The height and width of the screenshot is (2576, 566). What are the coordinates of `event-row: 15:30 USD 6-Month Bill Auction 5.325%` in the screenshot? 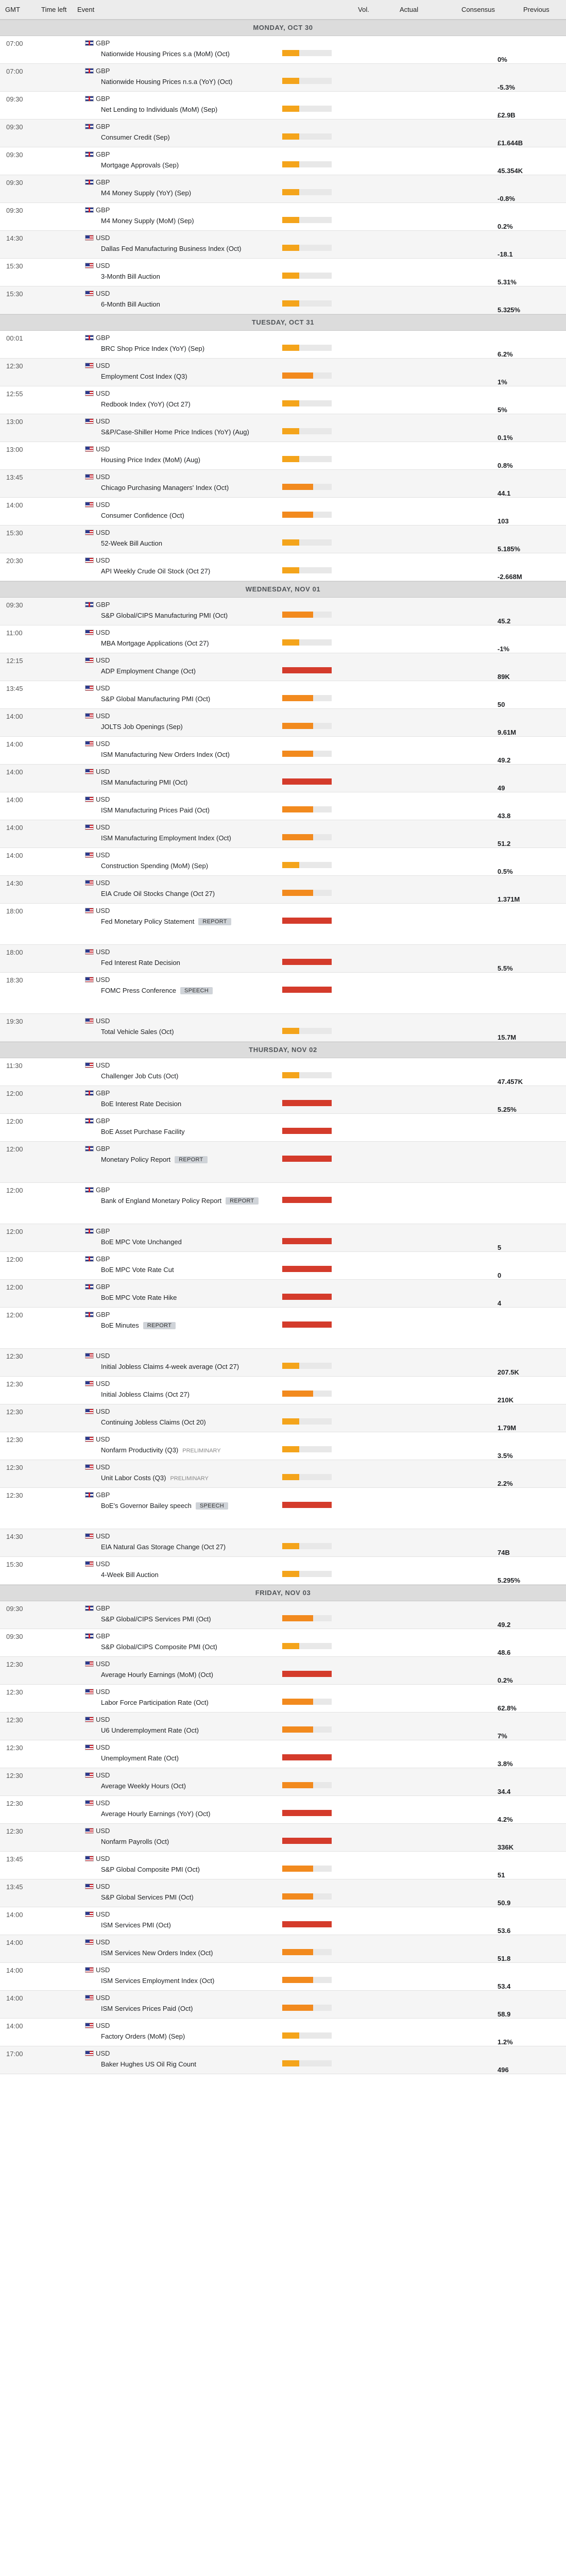 It's located at (283, 300).